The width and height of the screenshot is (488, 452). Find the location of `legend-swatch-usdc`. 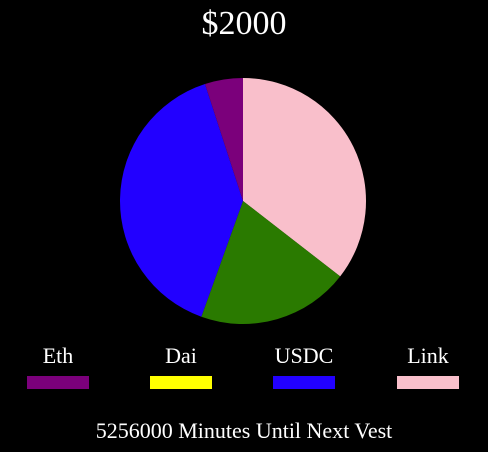

legend-swatch-usdc is located at coordinates (304, 382).